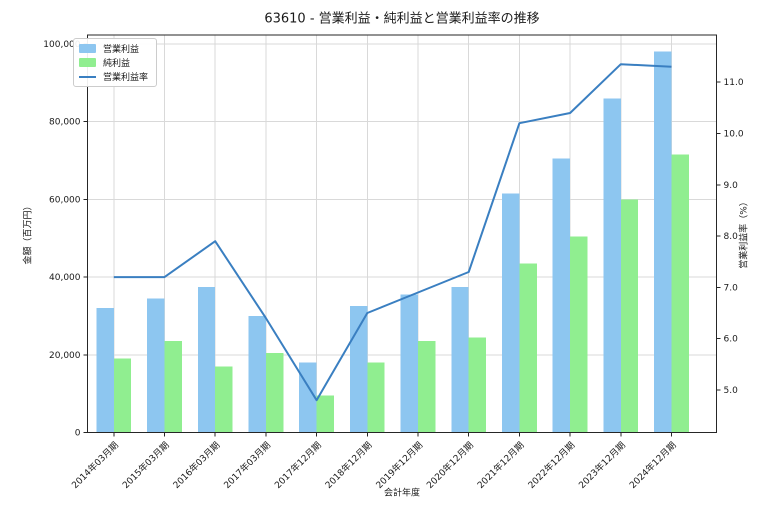  Describe the element at coordinates (65, 356) in the screenshot. I see `y-left-tick-label: 20,000` at that location.